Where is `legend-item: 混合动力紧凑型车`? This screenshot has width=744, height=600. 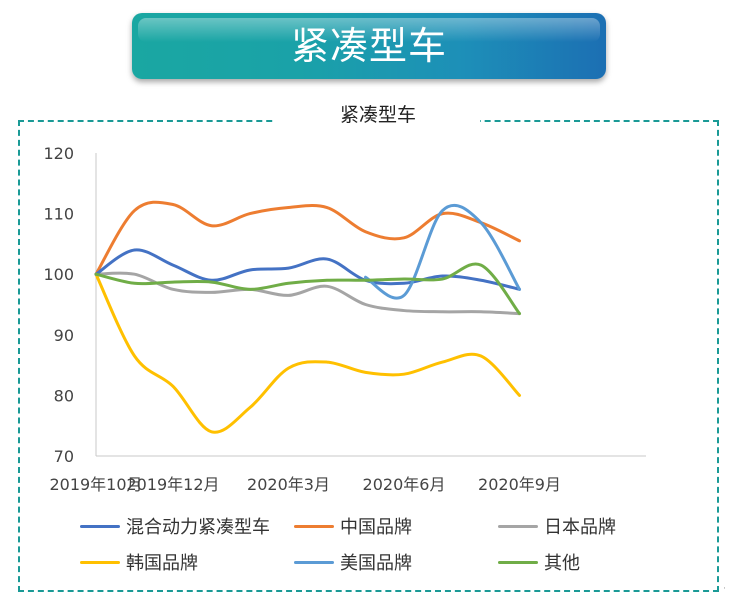 legend-item: 混合动力紧凑型车 is located at coordinates (175, 526).